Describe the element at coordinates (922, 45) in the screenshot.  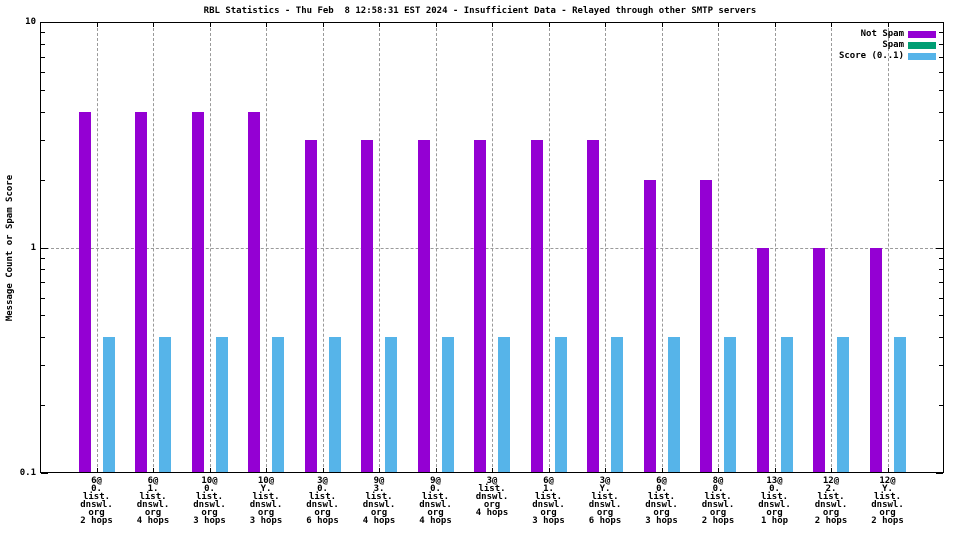
I see `legend-swatch` at that location.